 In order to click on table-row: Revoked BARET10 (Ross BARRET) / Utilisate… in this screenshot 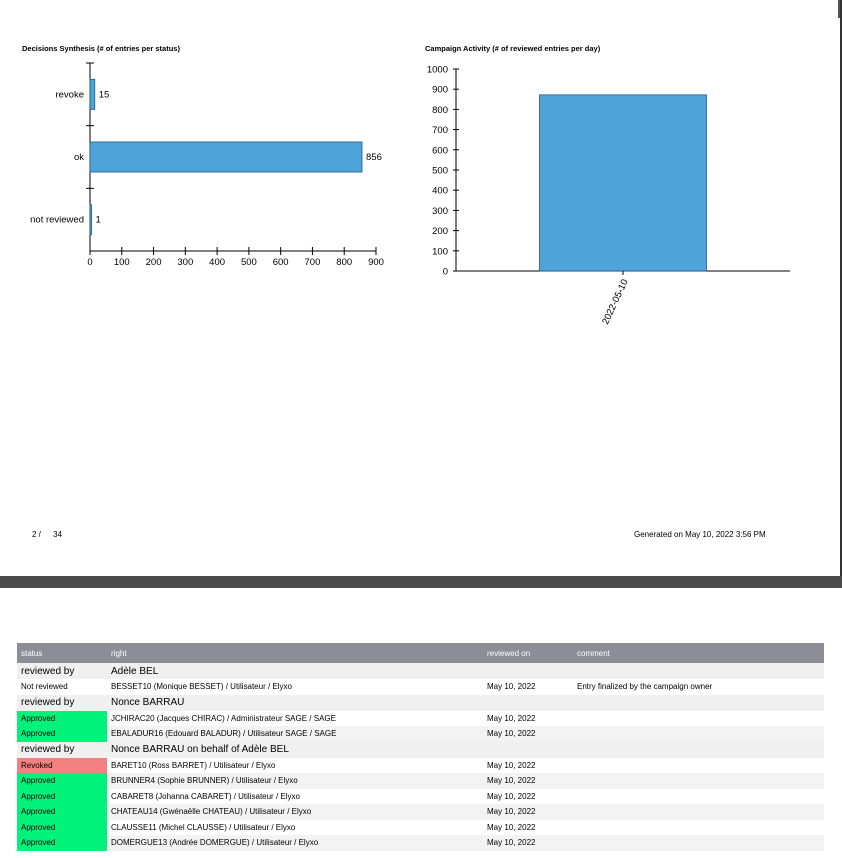, I will do `click(420, 765)`.